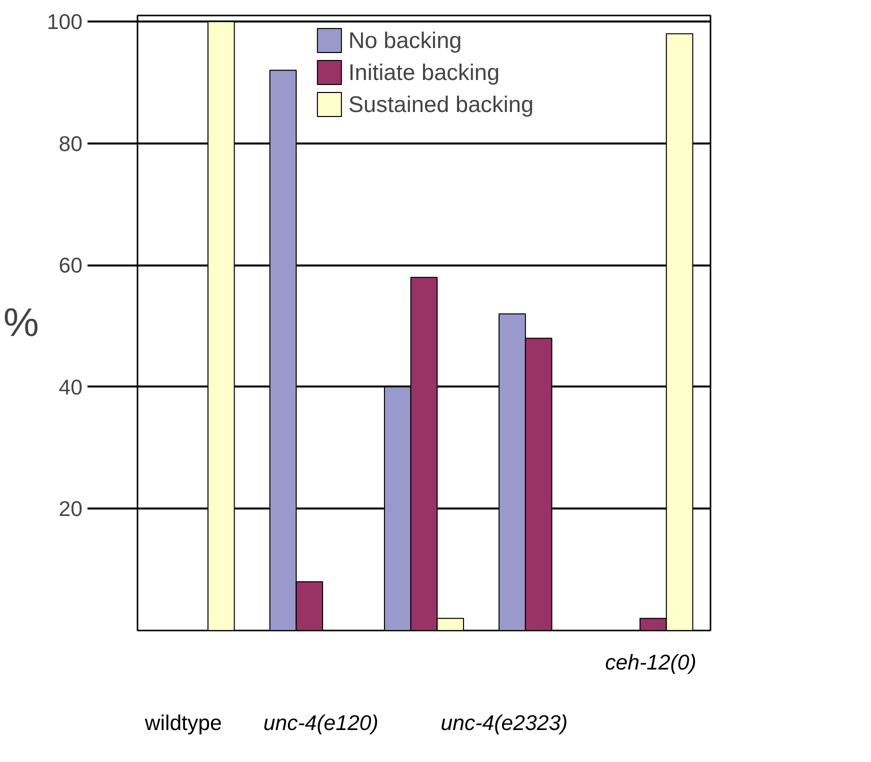  What do you see at coordinates (70, 509) in the screenshot?
I see `y-tick-label: 20` at bounding box center [70, 509].